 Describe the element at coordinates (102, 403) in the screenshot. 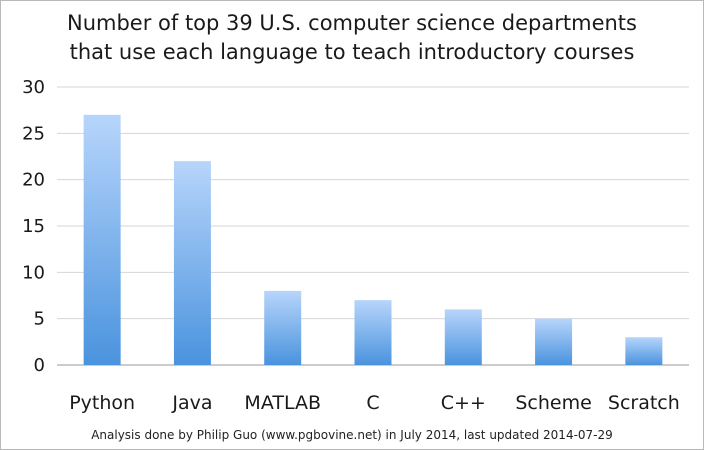

I see `x-category-label: Python` at that location.